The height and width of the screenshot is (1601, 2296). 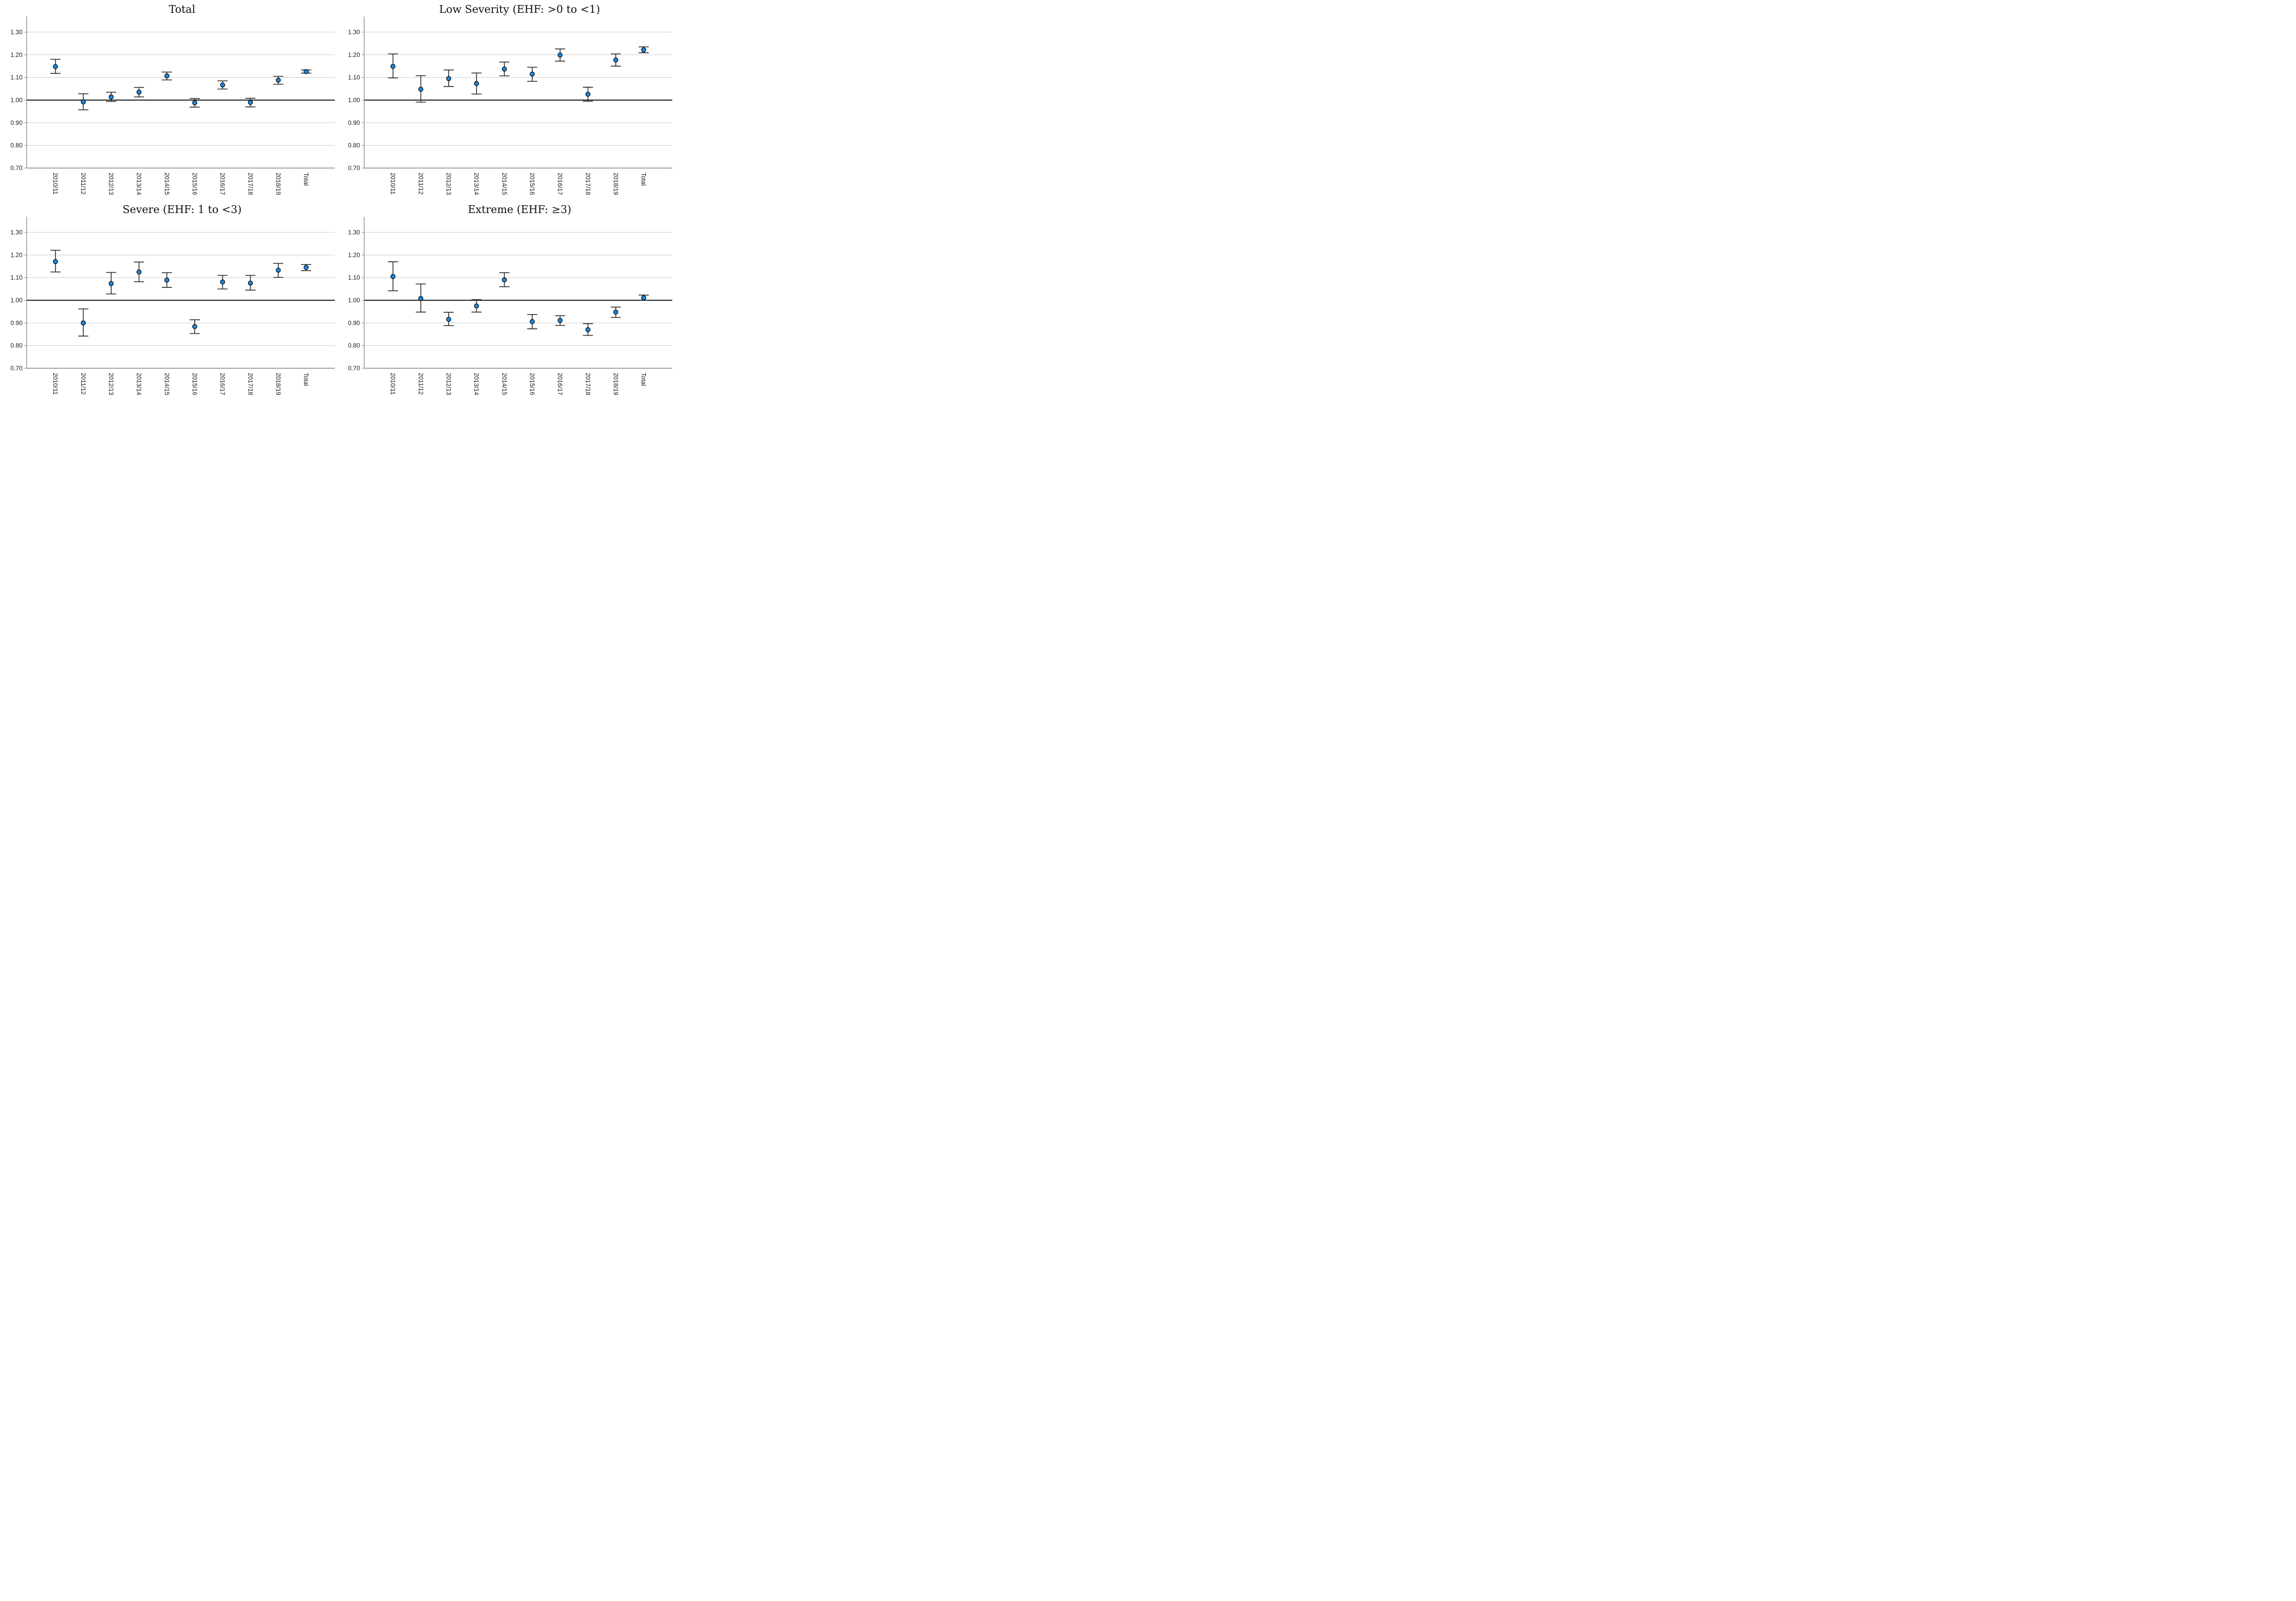 What do you see at coordinates (182, 10) in the screenshot?
I see `panel-title-total: Total` at bounding box center [182, 10].